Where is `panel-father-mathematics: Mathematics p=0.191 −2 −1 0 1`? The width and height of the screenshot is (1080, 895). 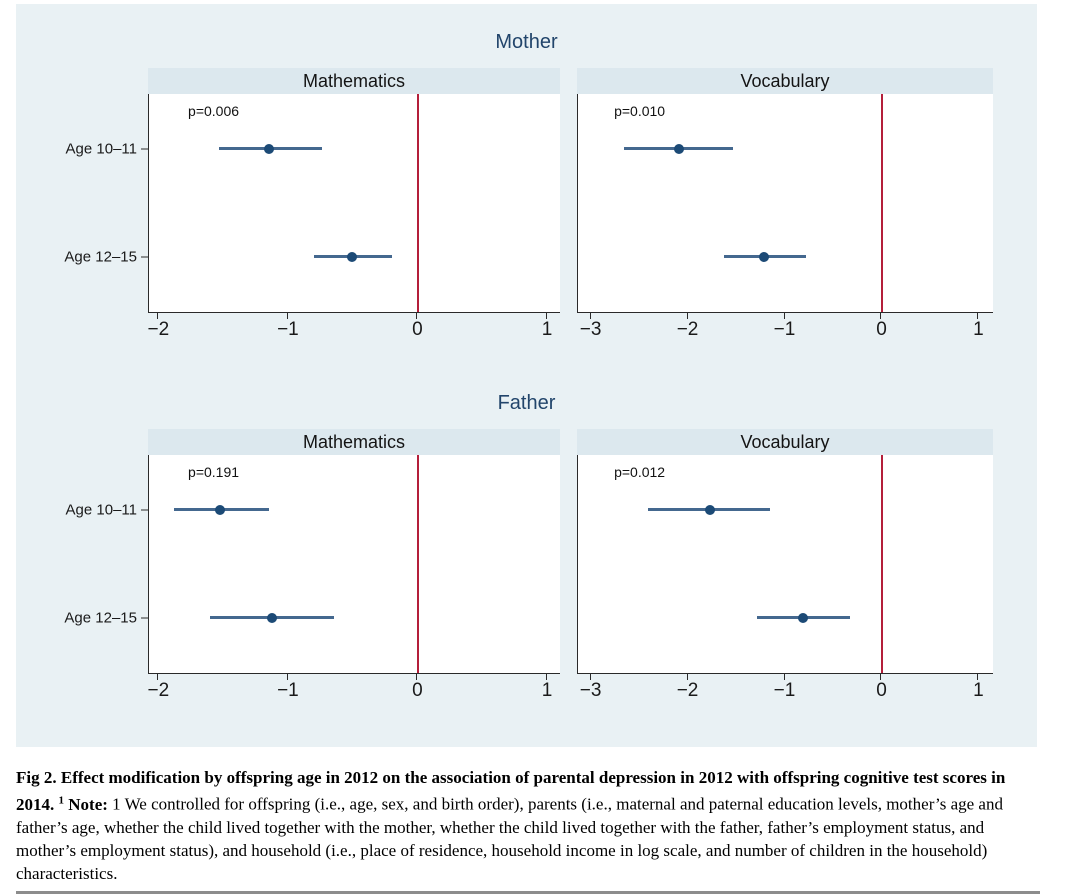 panel-father-mathematics: Mathematics p=0.191 −2 −1 0 1 is located at coordinates (354, 566).